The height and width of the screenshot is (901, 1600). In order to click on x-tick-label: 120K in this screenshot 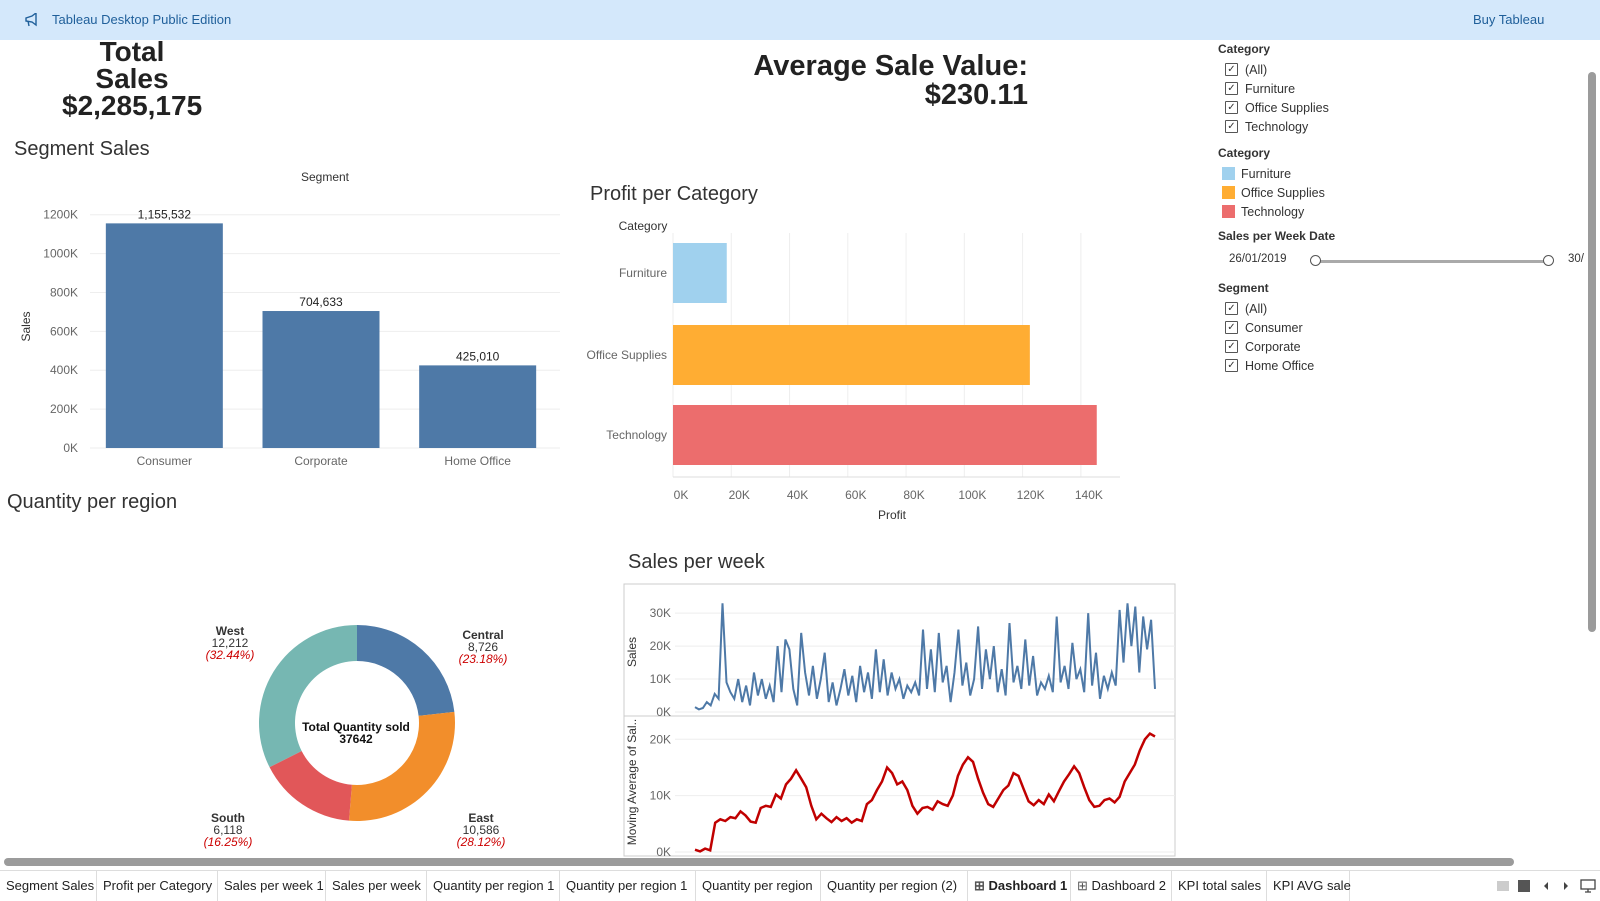, I will do `click(1031, 495)`.